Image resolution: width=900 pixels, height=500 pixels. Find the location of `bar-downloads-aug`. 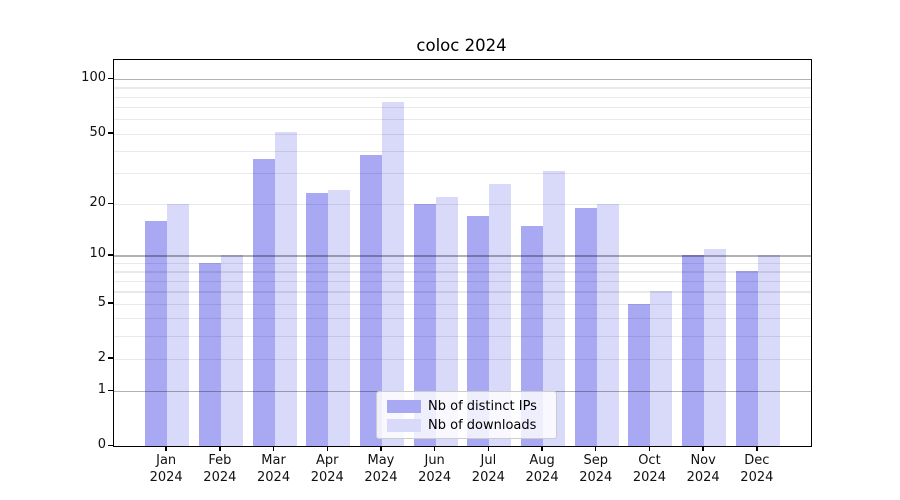

bar-downloads-aug is located at coordinates (554, 308).